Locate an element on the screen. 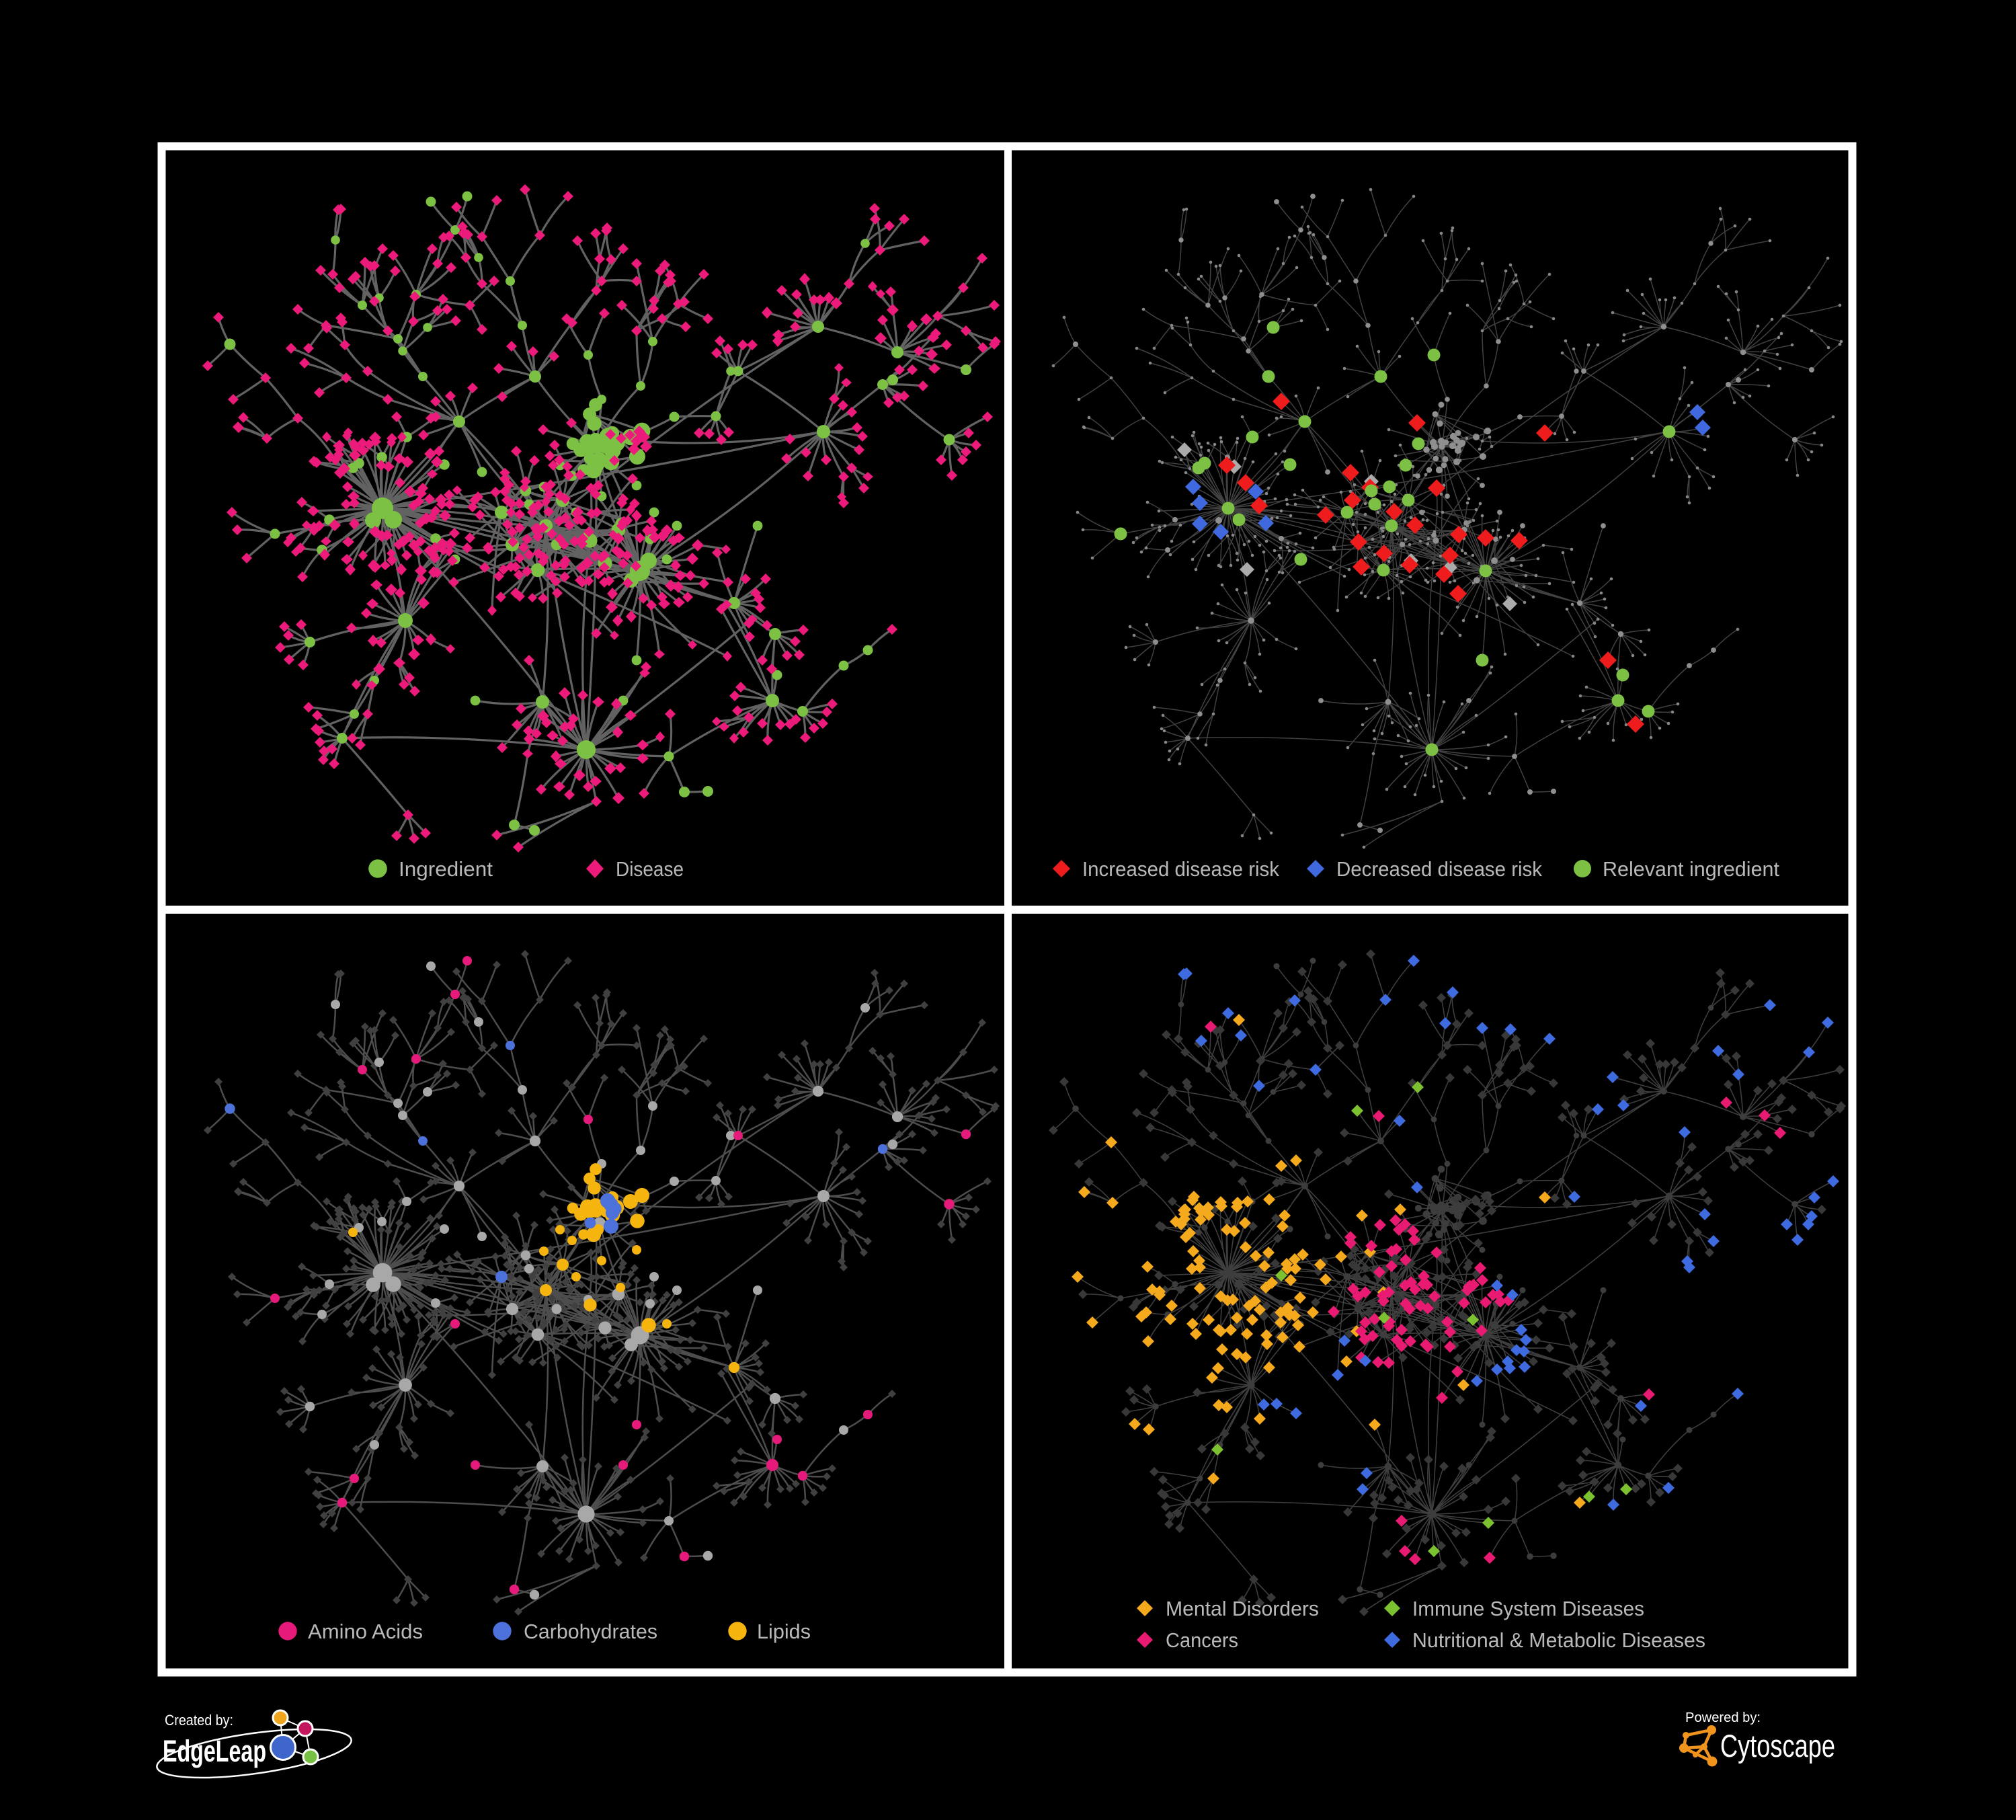 This screenshot has width=2016, height=1820. svg-text: Cancers is located at coordinates (1202, 1640).